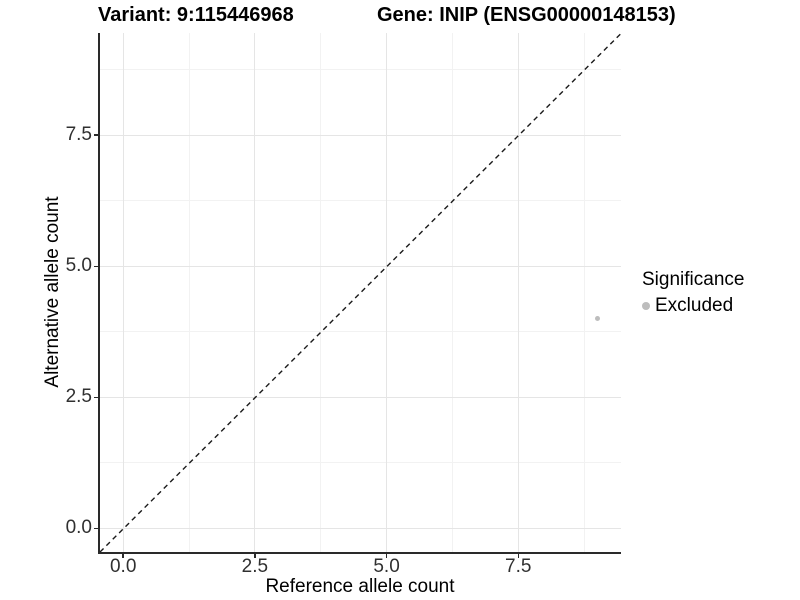 Image resolution: width=800 pixels, height=600 pixels. I want to click on y-axis-line, so click(99, 293).